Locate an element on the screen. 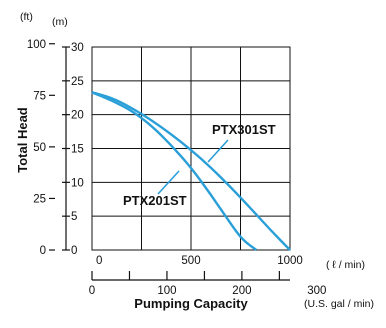  x-tick-label-gpm-200: 200 is located at coordinates (241, 291).